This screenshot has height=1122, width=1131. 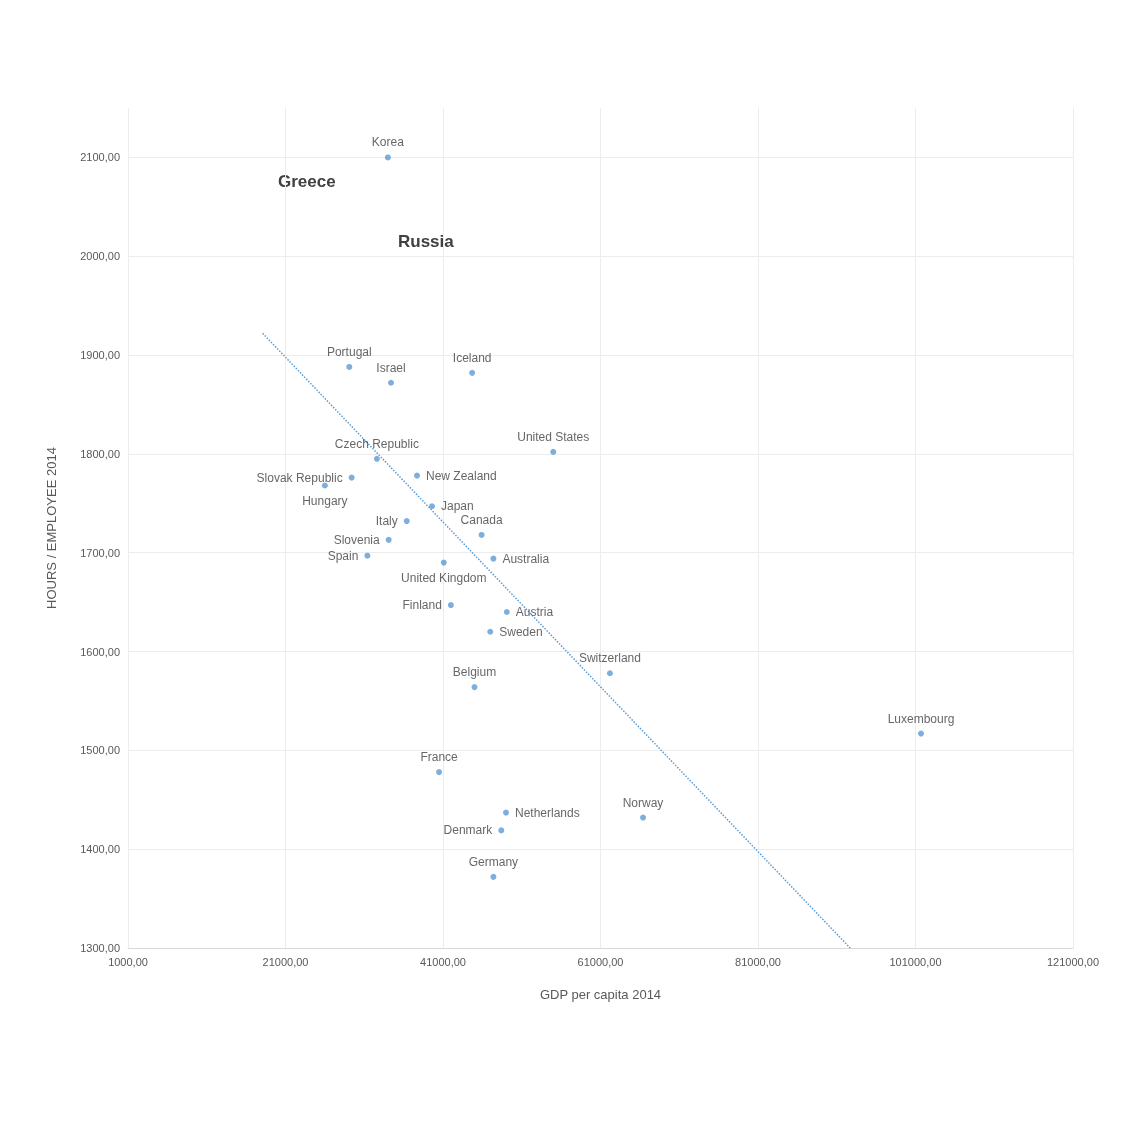 I want to click on series-label: New Zealand, so click(x=461, y=475).